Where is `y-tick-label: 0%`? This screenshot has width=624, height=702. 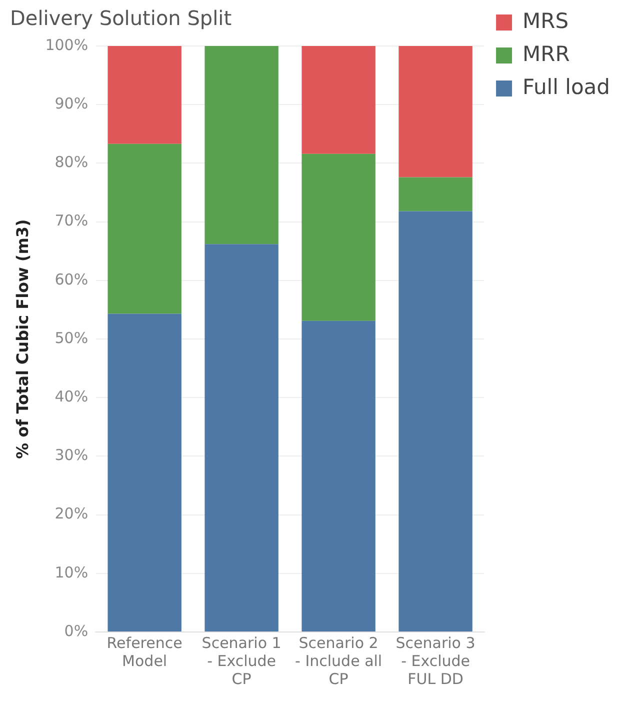
y-tick-label: 0% is located at coordinates (76, 631).